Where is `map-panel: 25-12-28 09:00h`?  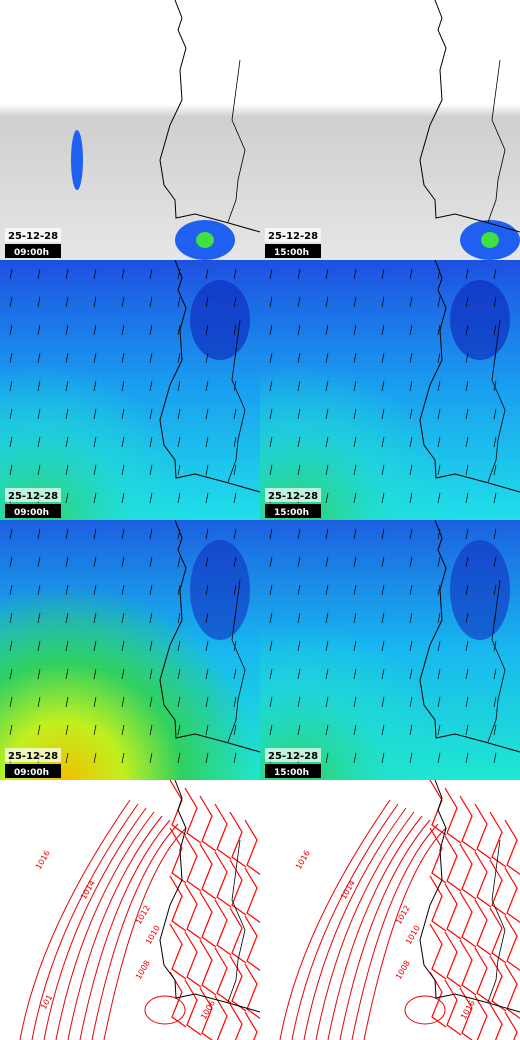
map-panel: 25-12-28 09:00h is located at coordinates (130, 649).